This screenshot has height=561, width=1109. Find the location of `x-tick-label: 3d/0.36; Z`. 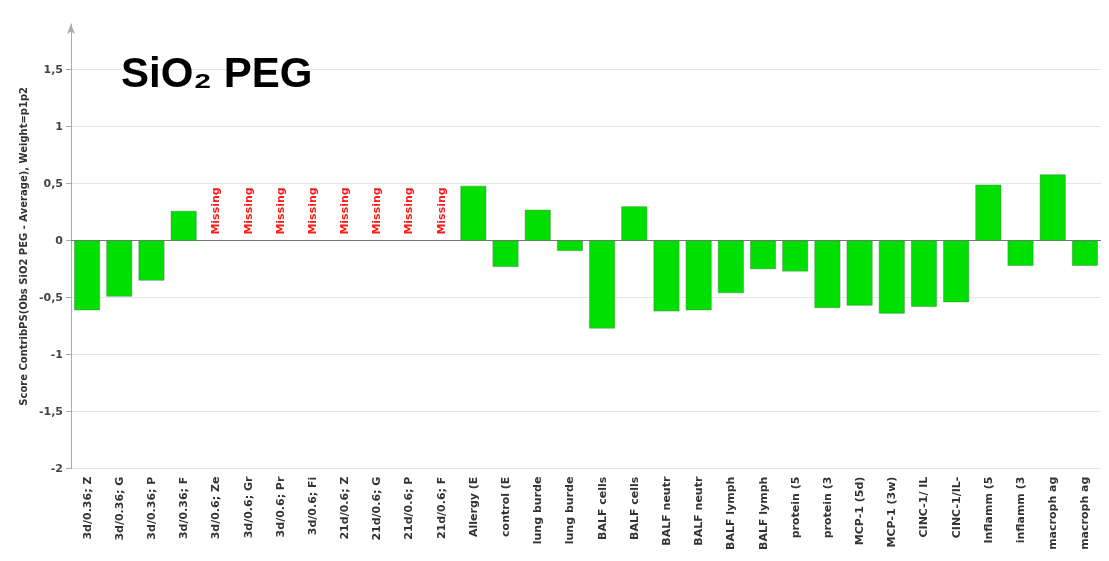

x-tick-label: 3d/0.36; Z is located at coordinates (87, 508).